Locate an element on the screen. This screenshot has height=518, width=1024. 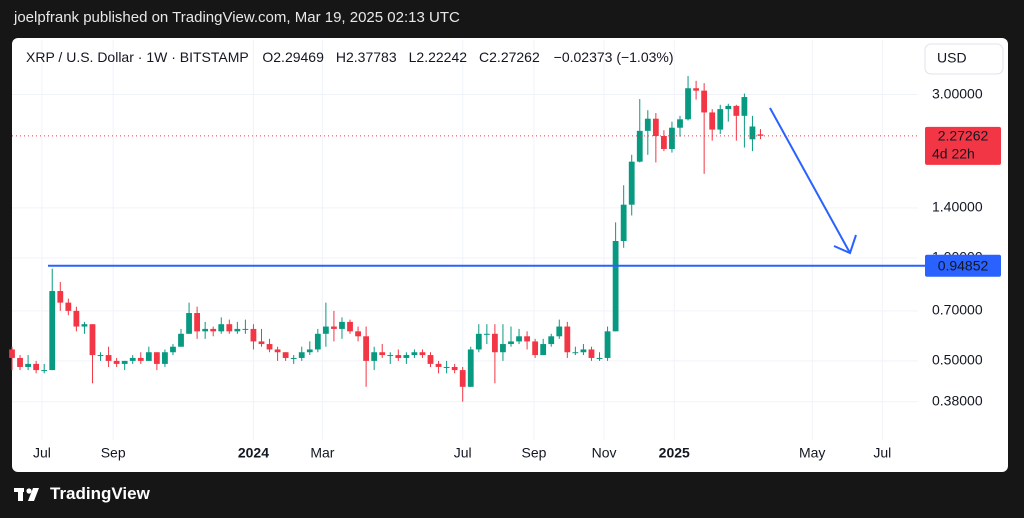
y-tick-label: 3.00000 is located at coordinates (957, 93).